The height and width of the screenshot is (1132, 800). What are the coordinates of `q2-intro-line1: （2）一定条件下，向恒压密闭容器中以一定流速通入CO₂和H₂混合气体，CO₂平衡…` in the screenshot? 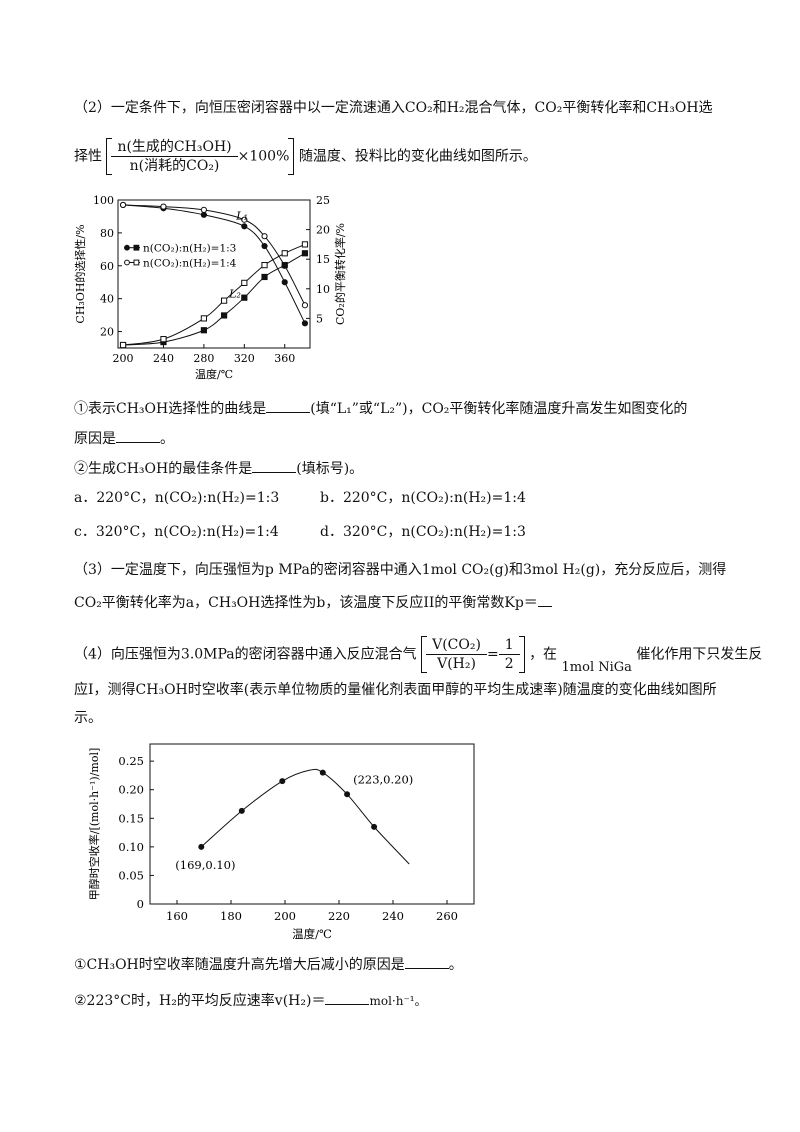 It's located at (393, 108).